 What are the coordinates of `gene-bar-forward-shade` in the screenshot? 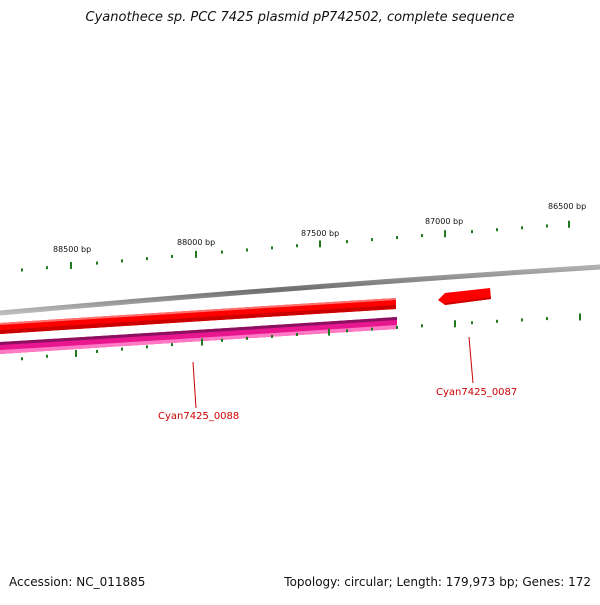 It's located at (198, 319).